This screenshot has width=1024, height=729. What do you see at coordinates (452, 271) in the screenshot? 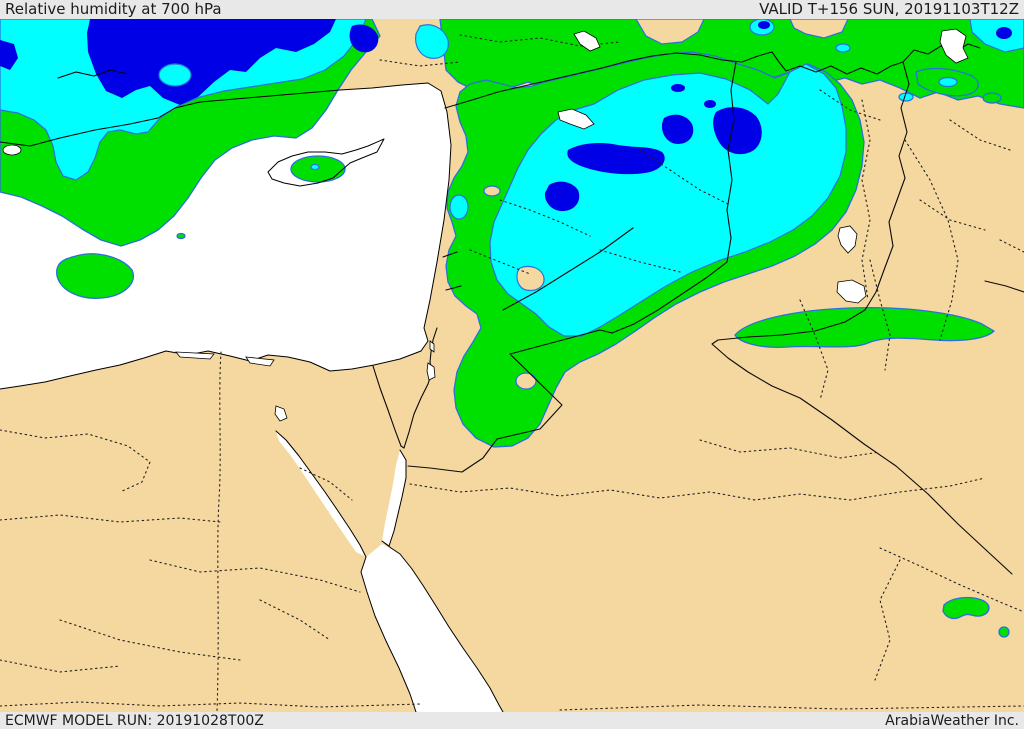
I see `lebanon-border` at bounding box center [452, 271].